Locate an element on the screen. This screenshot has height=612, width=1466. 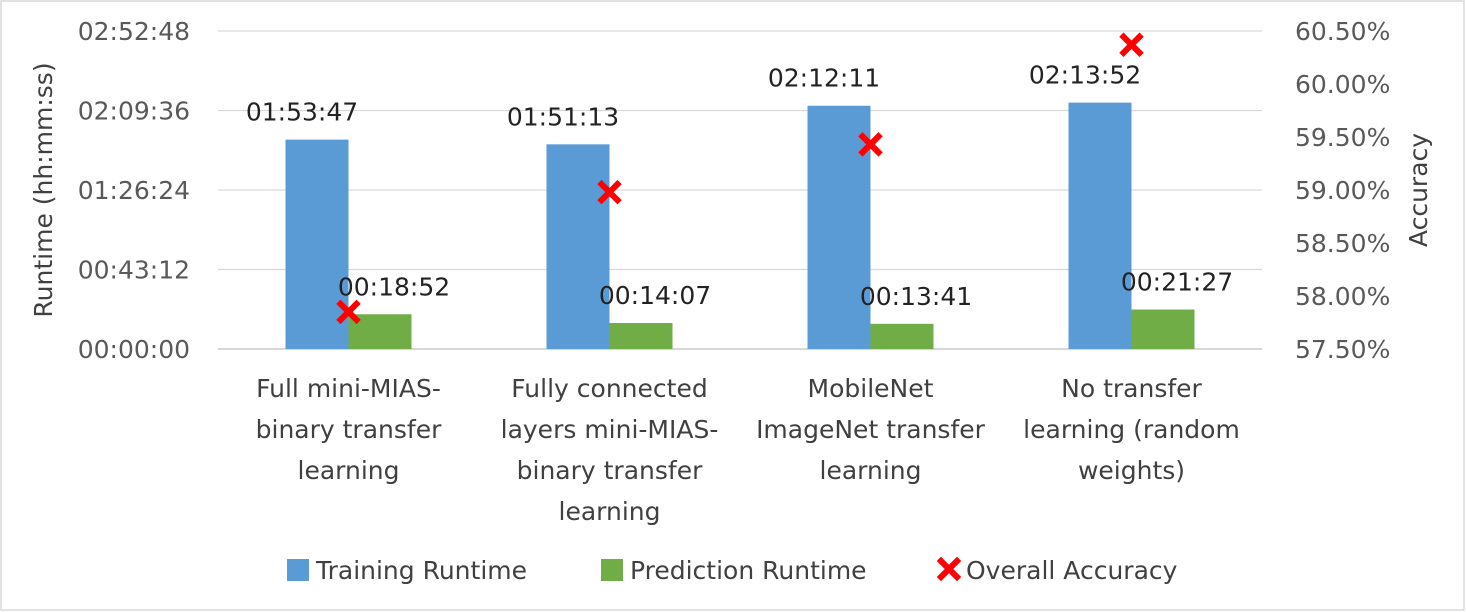
legend-label: Training Runtime is located at coordinates (421, 570).